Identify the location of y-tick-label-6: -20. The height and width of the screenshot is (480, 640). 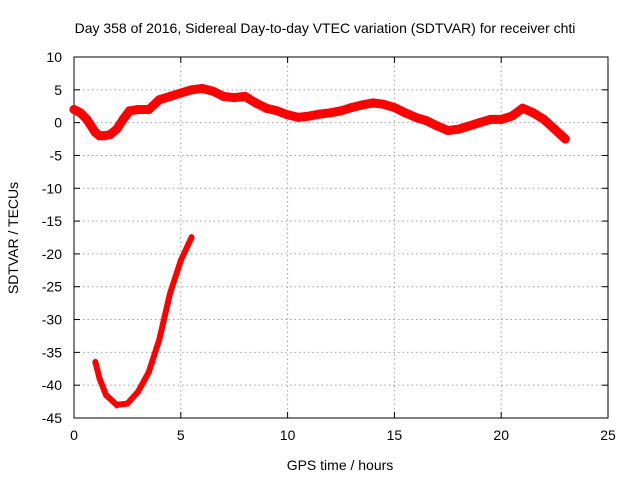
(52, 254).